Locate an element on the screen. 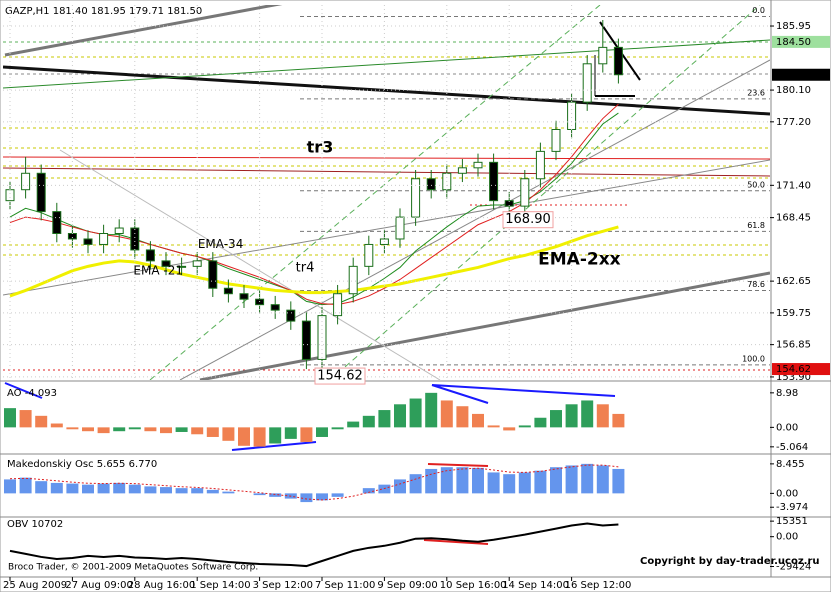  indicator-line is located at coordinates (314, 261).